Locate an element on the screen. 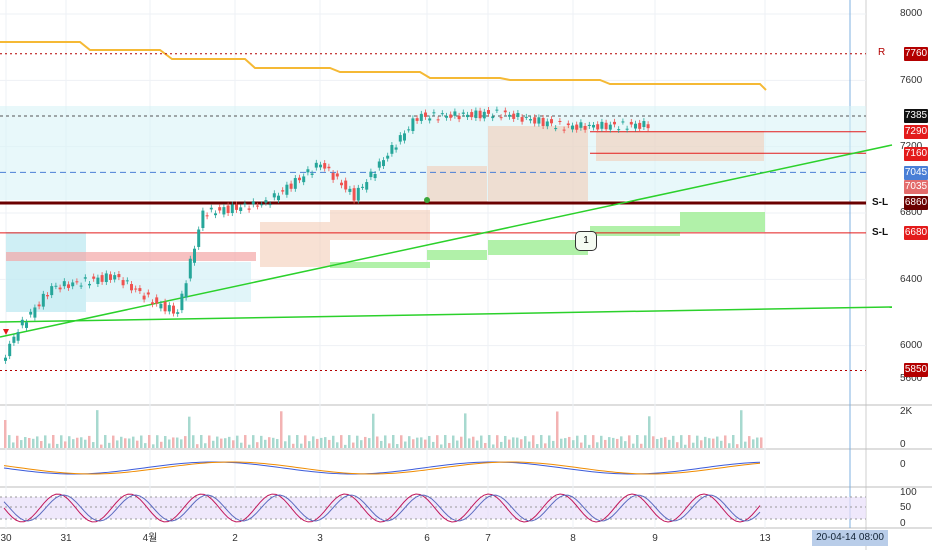 The width and height of the screenshot is (932, 550). price-tick: 7200 is located at coordinates (911, 146).